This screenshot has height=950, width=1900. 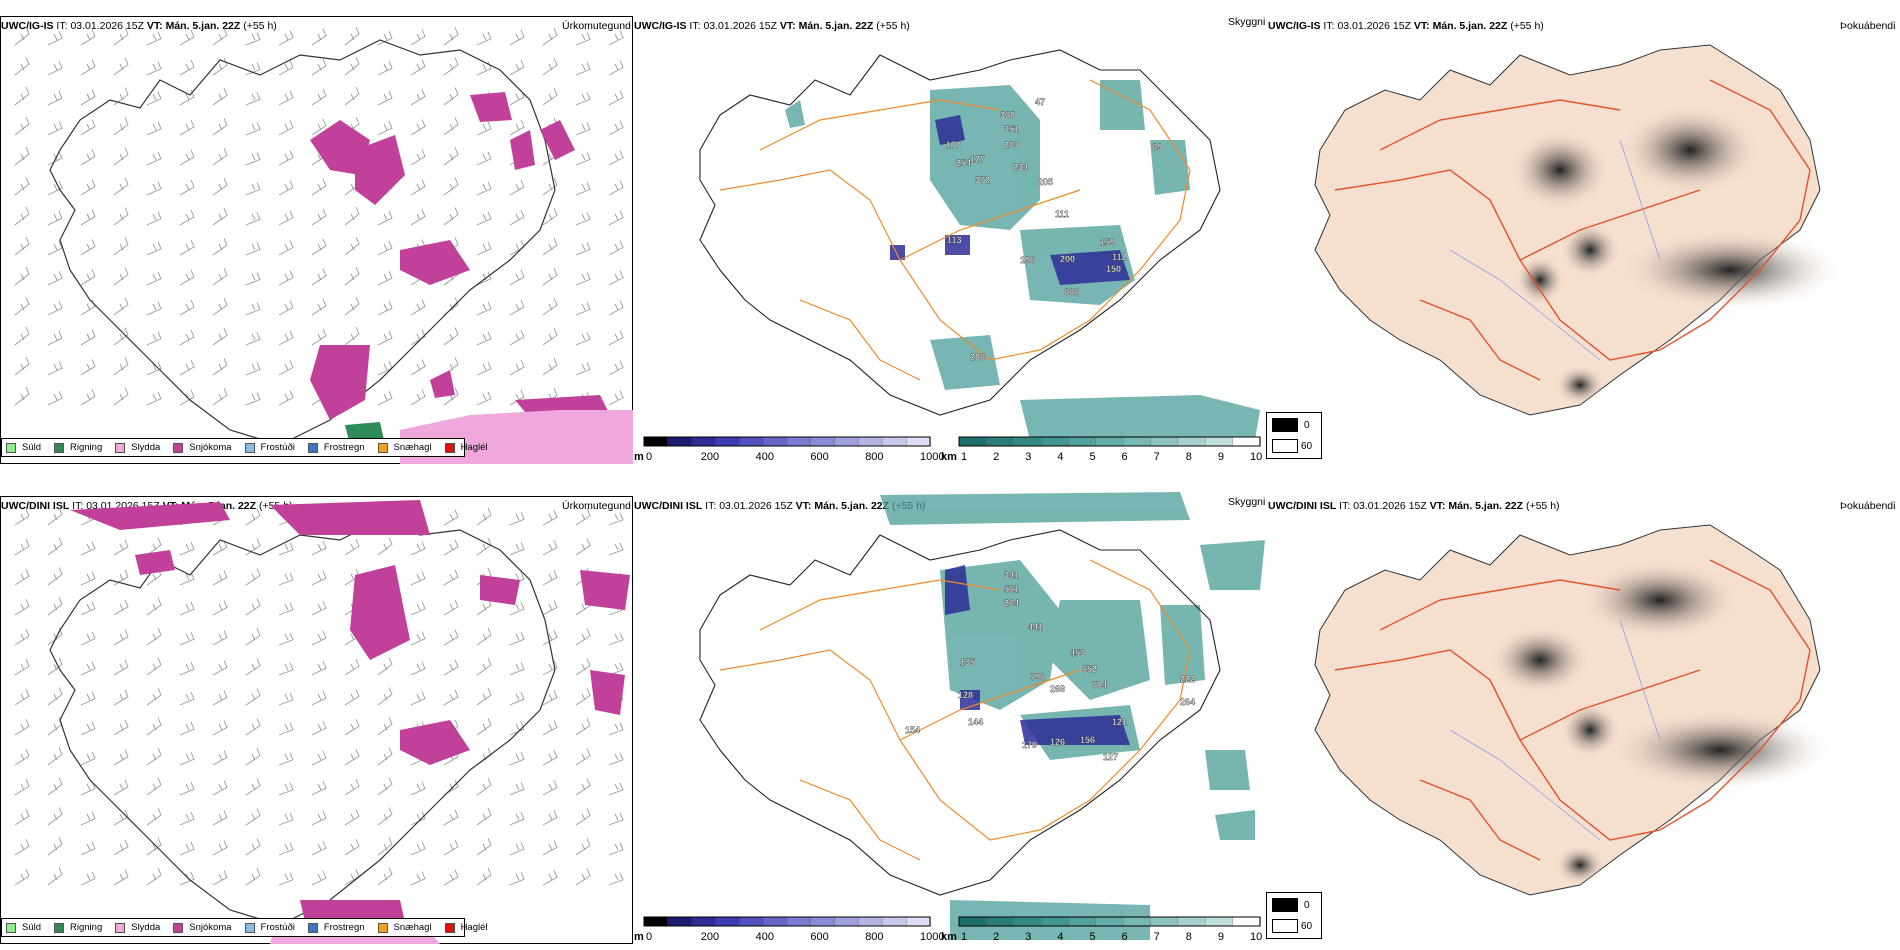 I want to click on visibility-label: 144, so click(x=975, y=722).